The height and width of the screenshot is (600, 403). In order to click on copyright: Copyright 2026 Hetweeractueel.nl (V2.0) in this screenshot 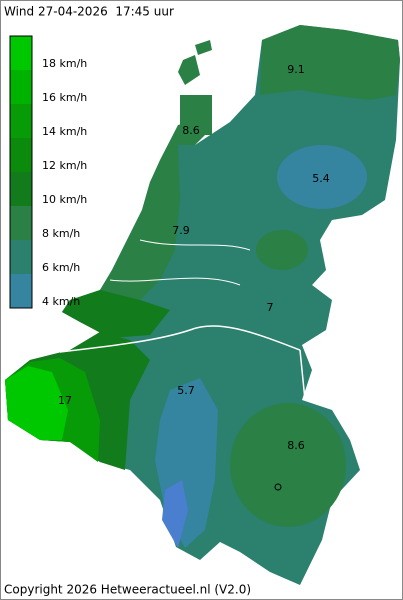, I will do `click(127, 590)`.